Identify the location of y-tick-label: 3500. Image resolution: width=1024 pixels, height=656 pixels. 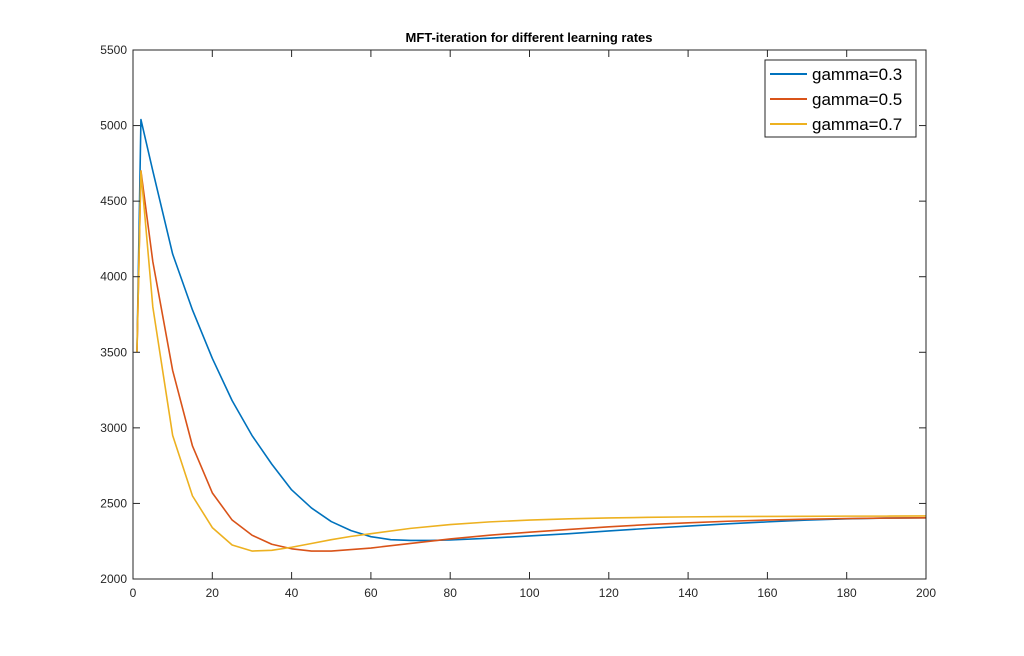
(113, 352).